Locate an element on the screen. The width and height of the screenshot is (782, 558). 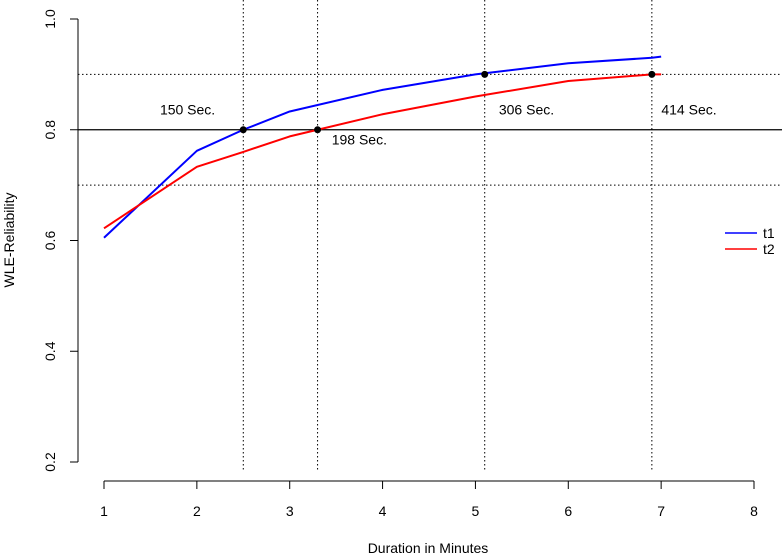
y-tick-label: 1.0 is located at coordinates (50, 19).